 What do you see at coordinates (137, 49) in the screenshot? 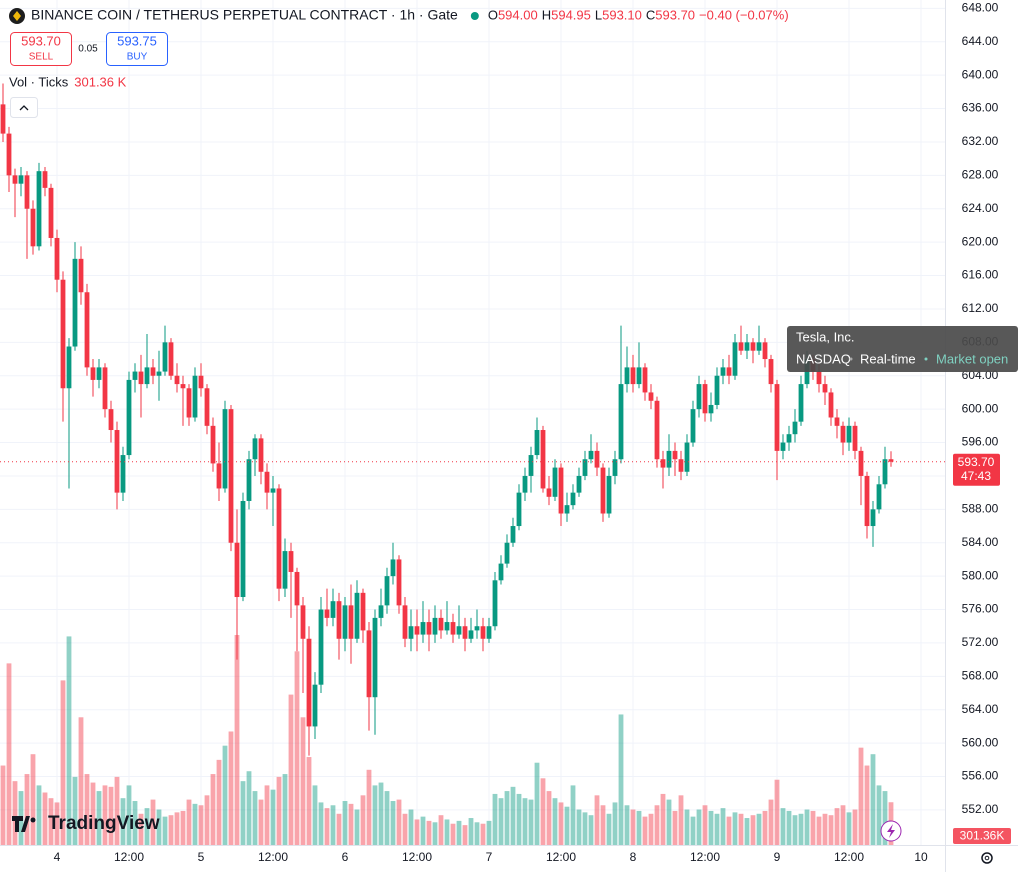
I see `buy-button` at bounding box center [137, 49].